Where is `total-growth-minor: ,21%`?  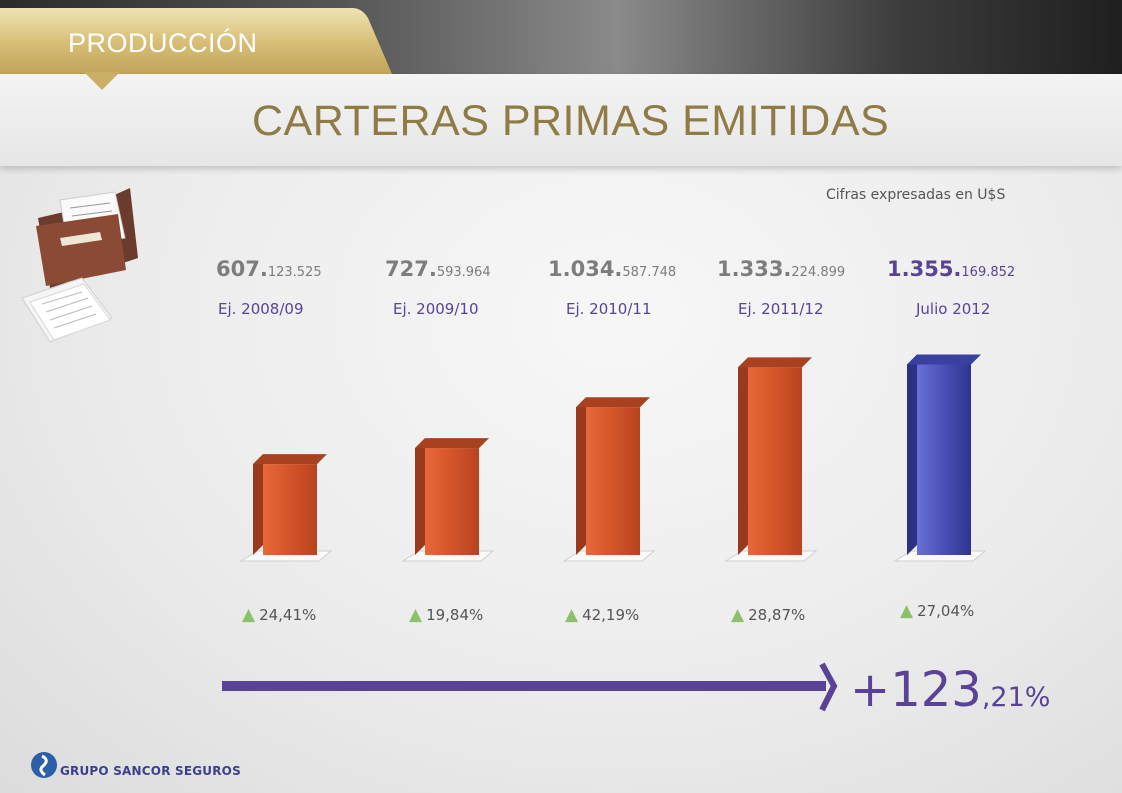
total-growth-minor: ,21% is located at coordinates (1016, 697).